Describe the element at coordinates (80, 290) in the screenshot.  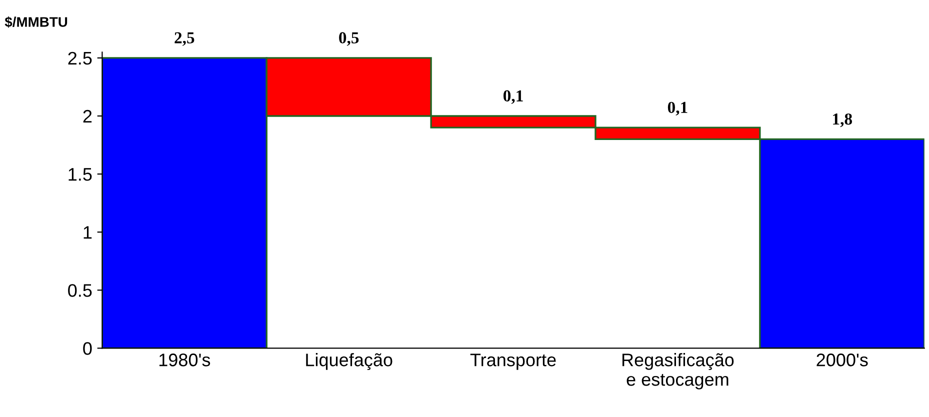
I see `y-tick-label: 0.5` at that location.